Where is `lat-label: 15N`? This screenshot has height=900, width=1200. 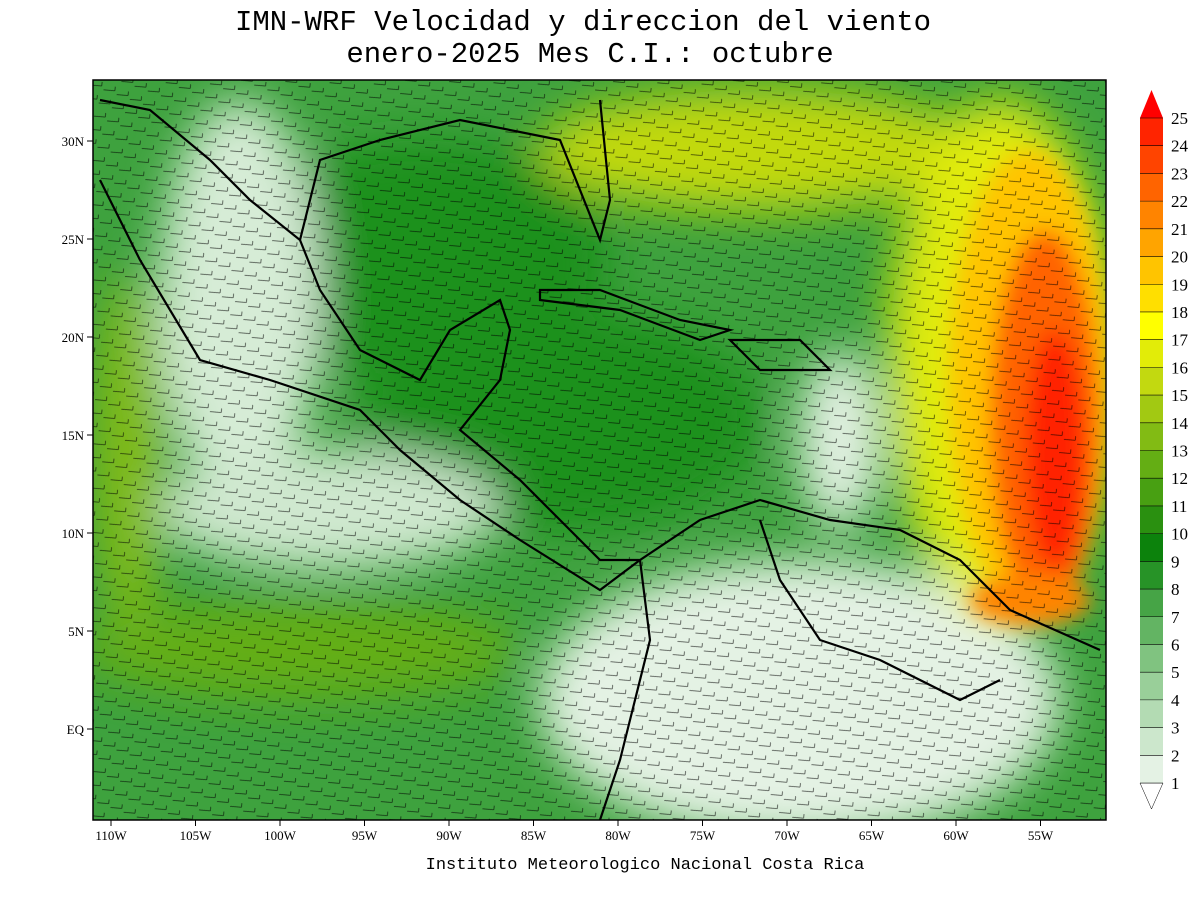 lat-label: 15N is located at coordinates (73, 435).